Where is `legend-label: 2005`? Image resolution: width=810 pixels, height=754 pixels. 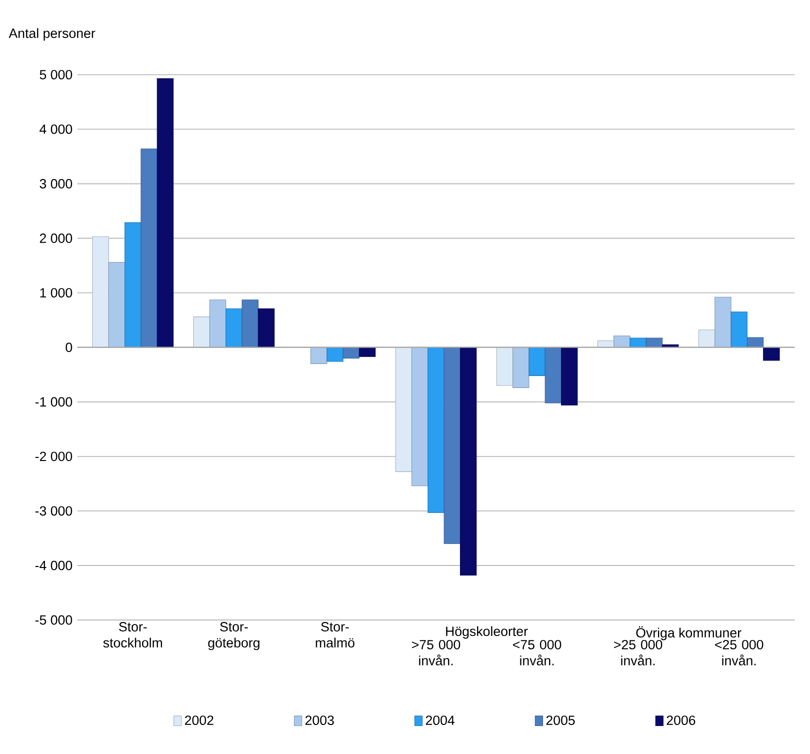 legend-label: 2005 is located at coordinates (560, 721).